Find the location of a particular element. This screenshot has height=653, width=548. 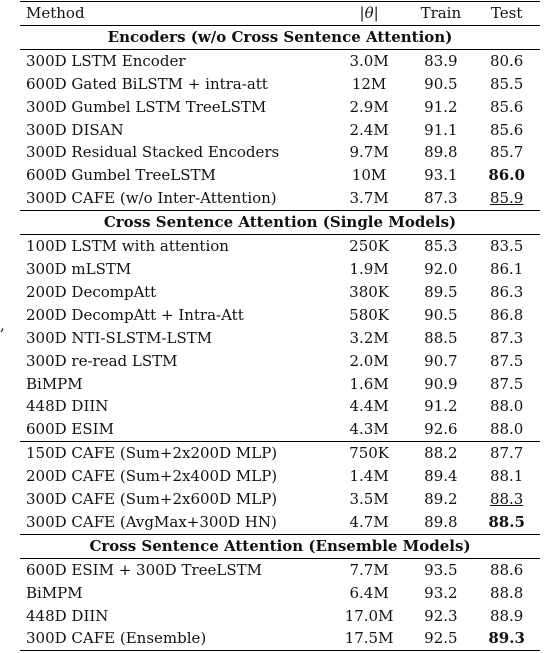

train-cell: 88.2 is located at coordinates (441, 453).